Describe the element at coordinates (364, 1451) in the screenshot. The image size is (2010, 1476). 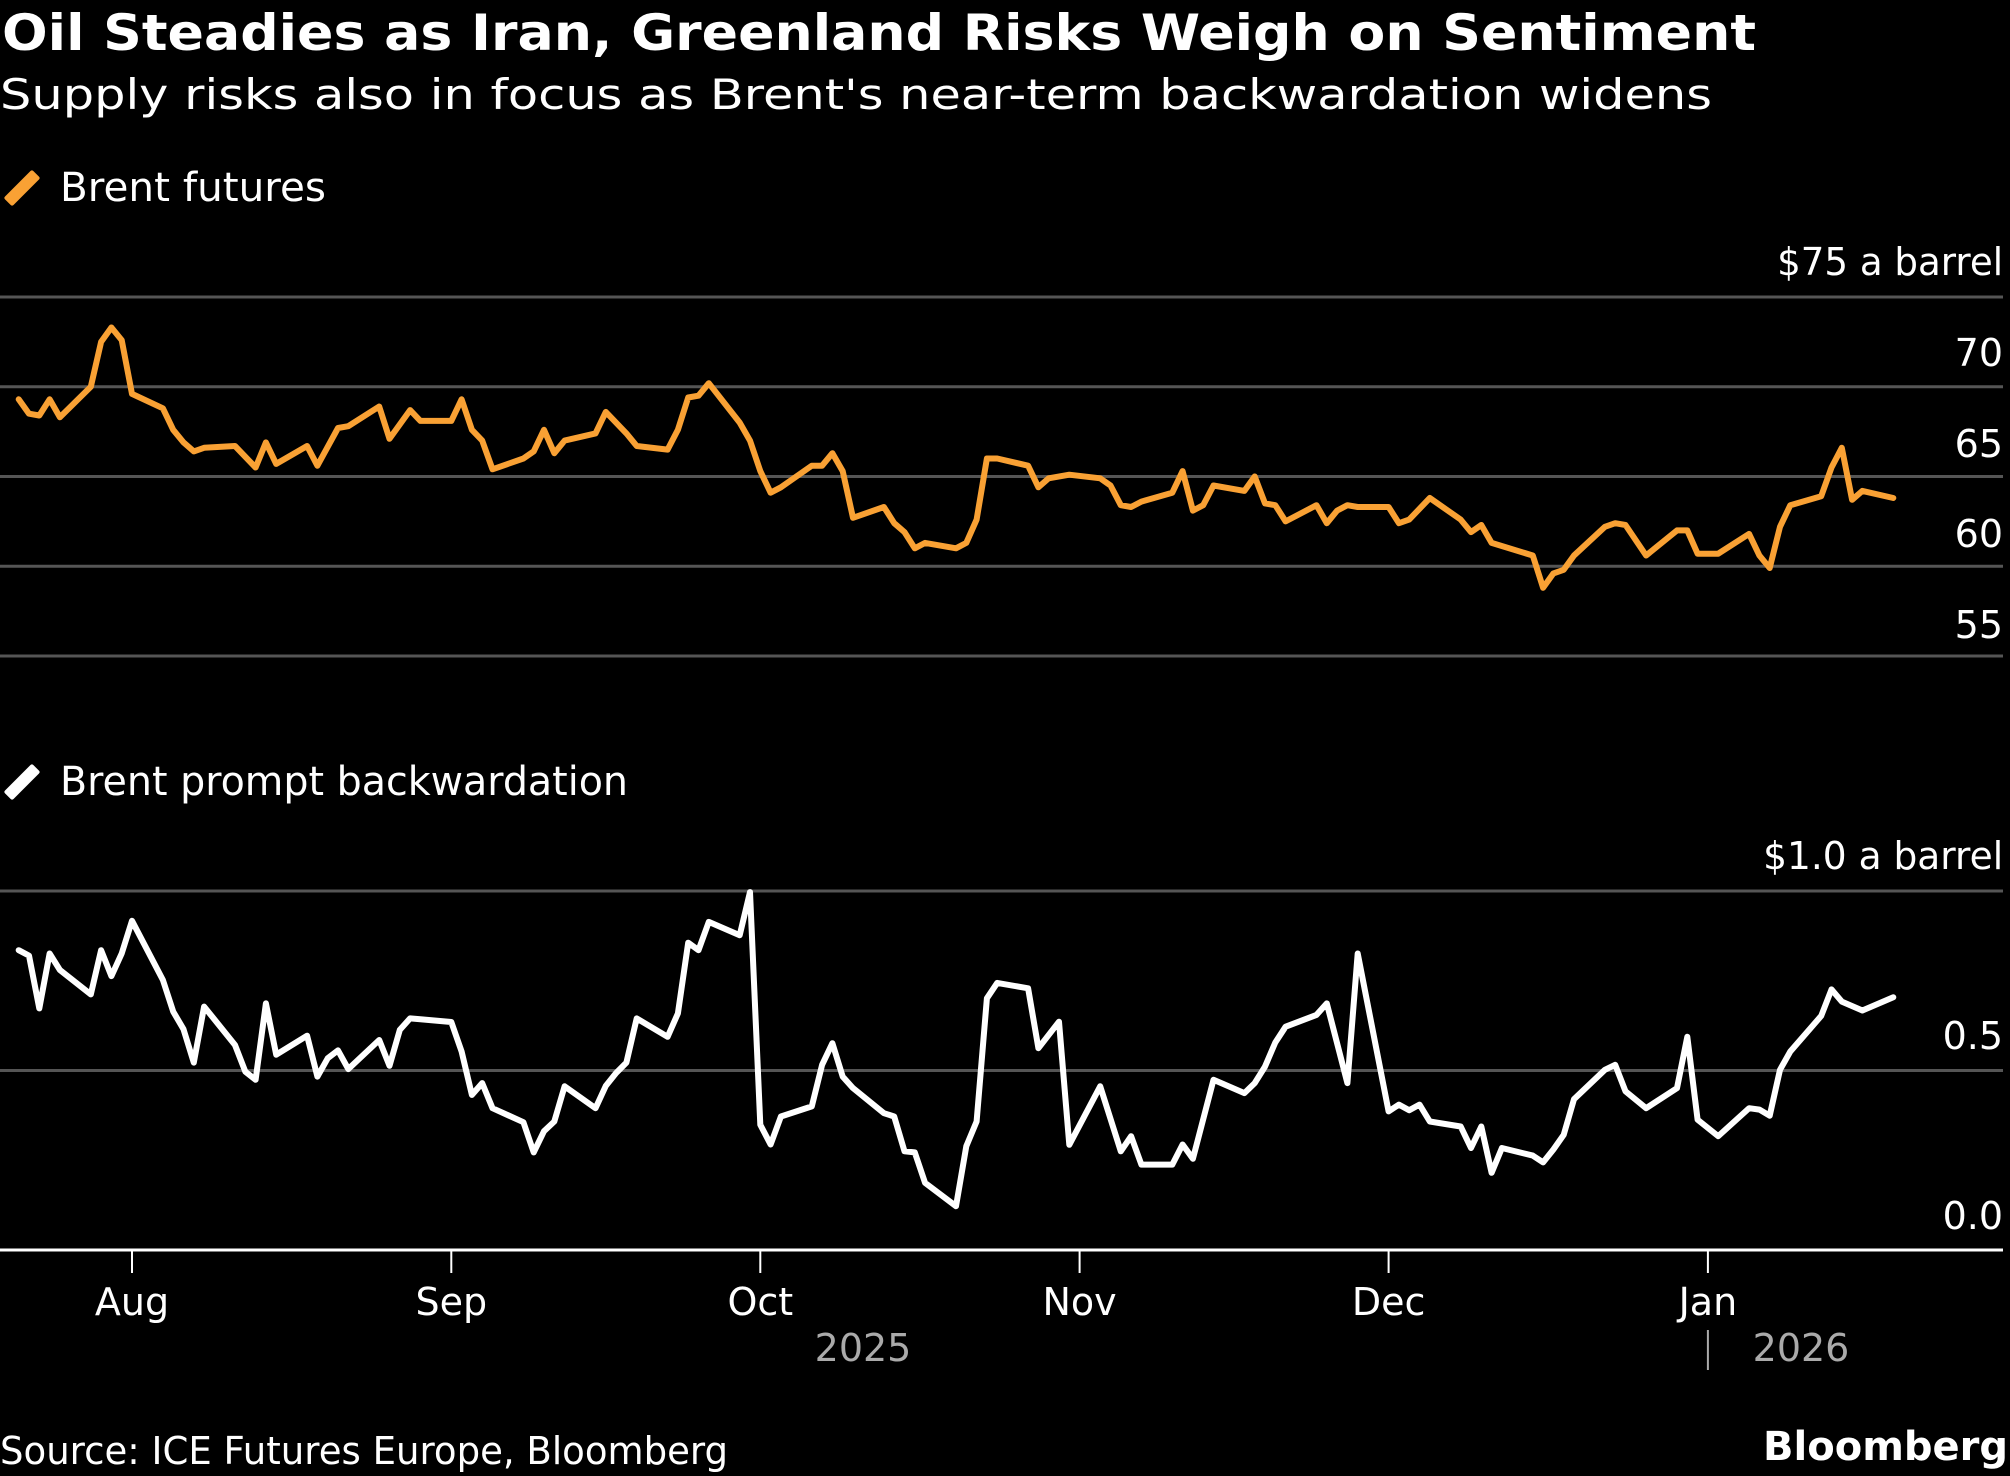
I see `source-note: Source: ICE Futures Europe, Bloomberg` at that location.